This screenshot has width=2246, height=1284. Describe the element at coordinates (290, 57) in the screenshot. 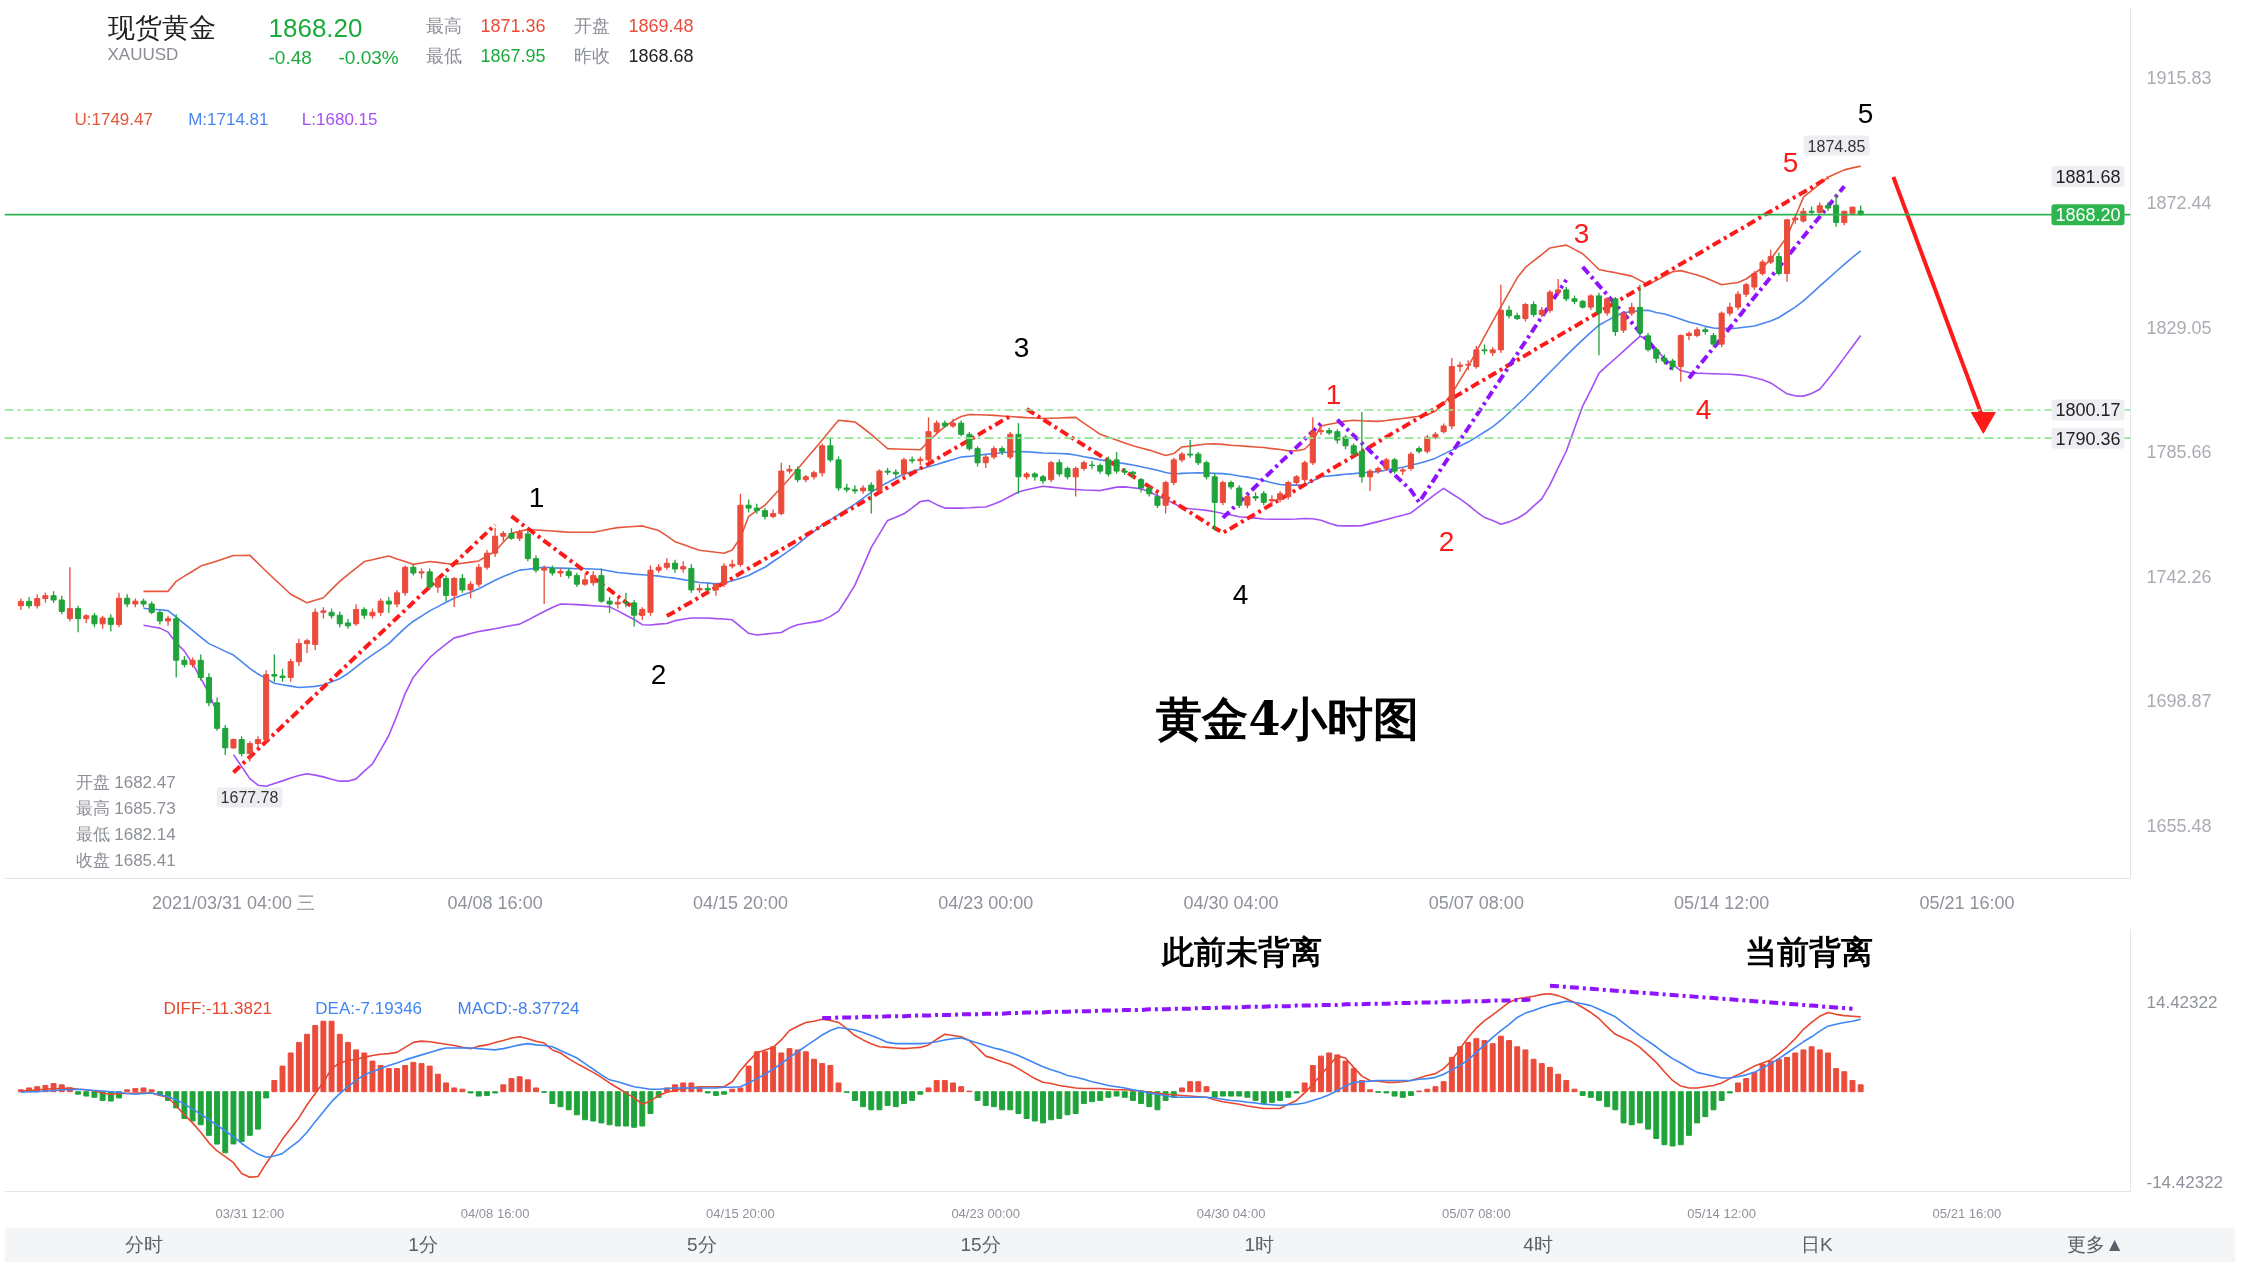

I see `annotation: -0.48` at that location.